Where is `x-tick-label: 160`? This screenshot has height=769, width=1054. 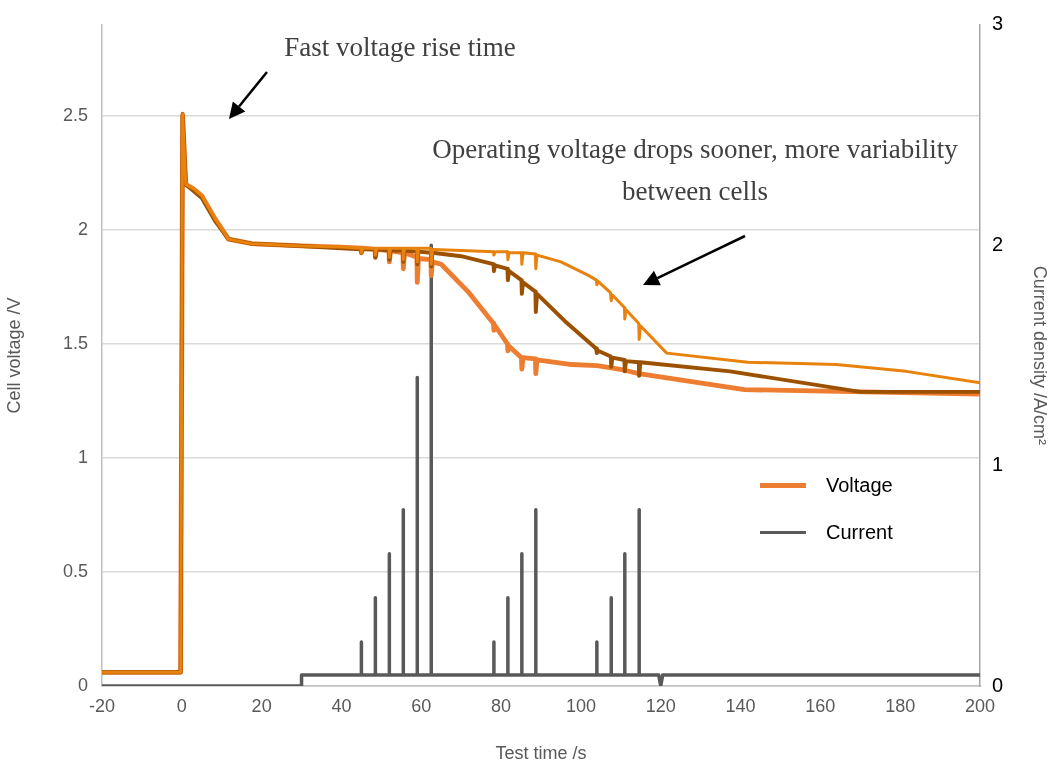 x-tick-label: 160 is located at coordinates (820, 705).